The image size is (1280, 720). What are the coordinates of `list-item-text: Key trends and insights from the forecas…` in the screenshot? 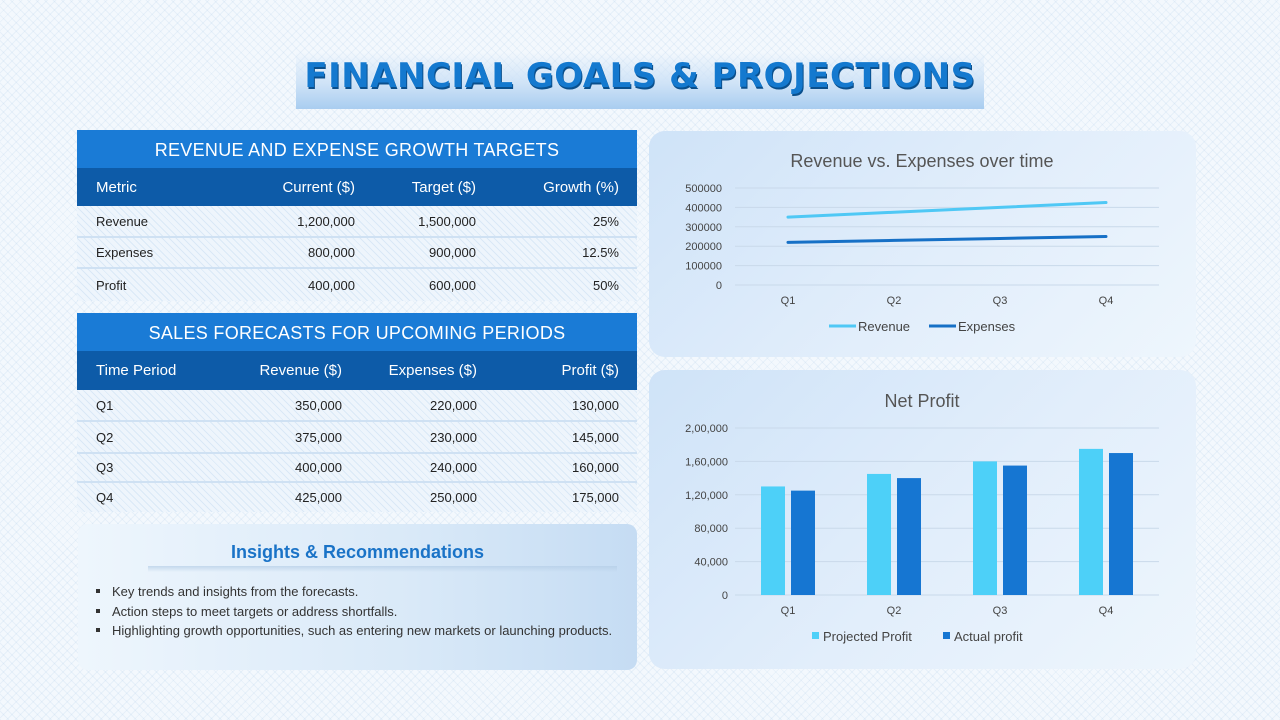 It's located at (235, 591).